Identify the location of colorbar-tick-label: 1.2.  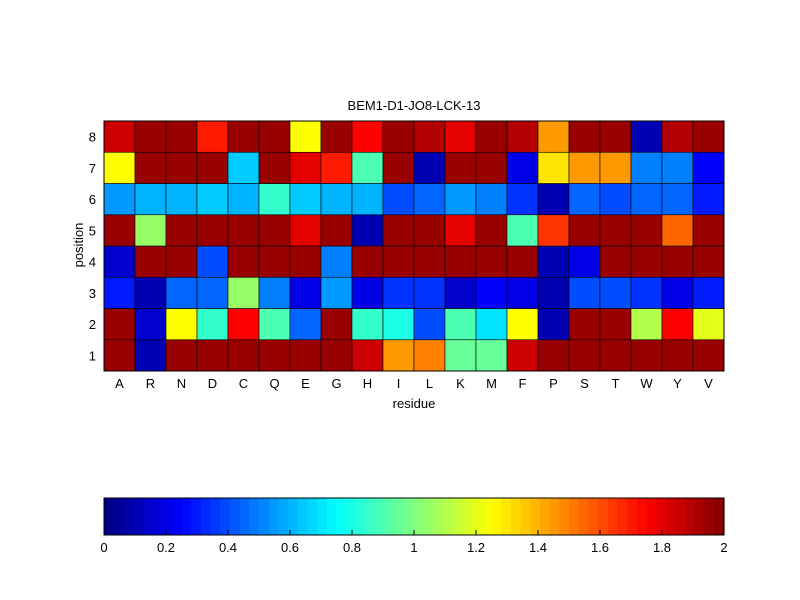
(476, 547).